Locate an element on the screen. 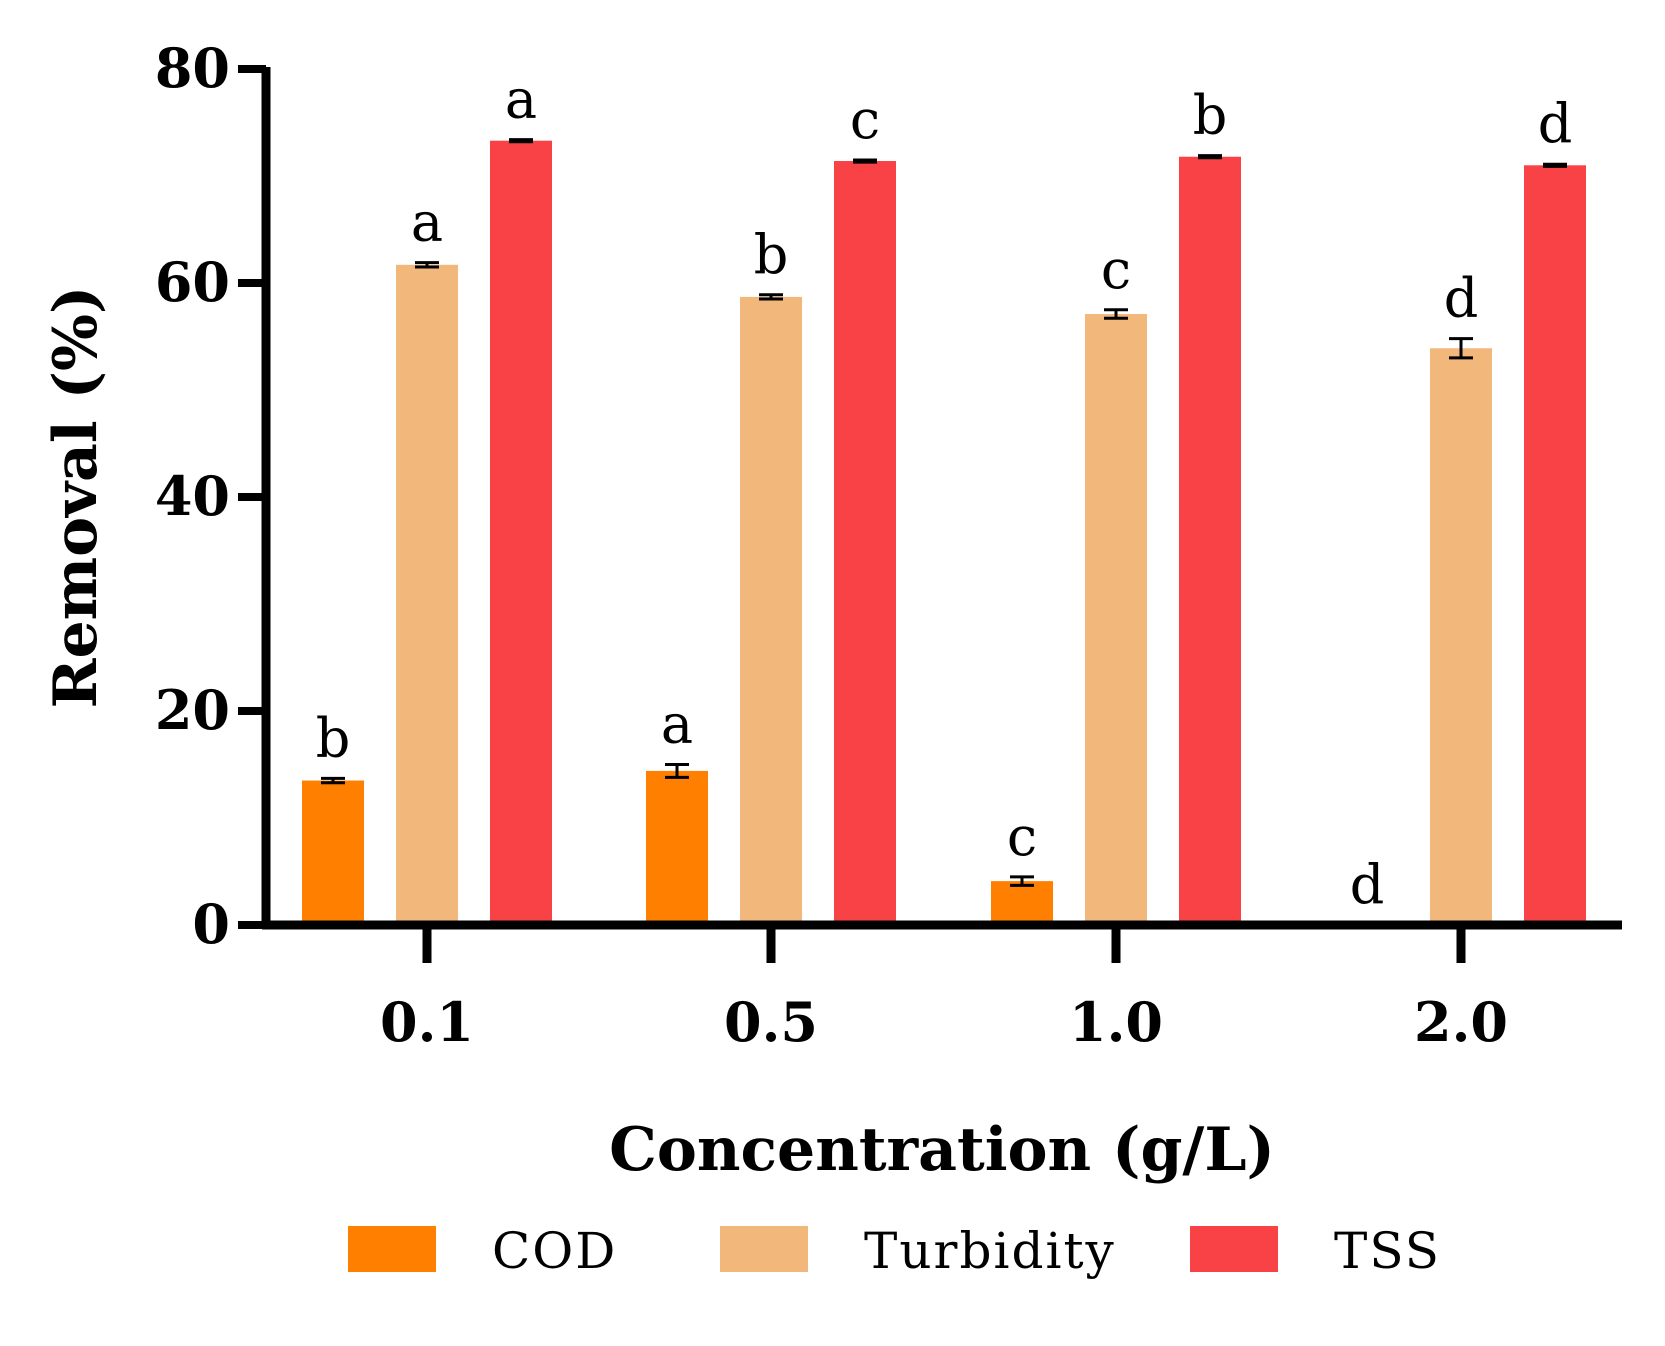 This screenshot has width=1665, height=1346. bar-cod-0.1 is located at coordinates (333, 852).